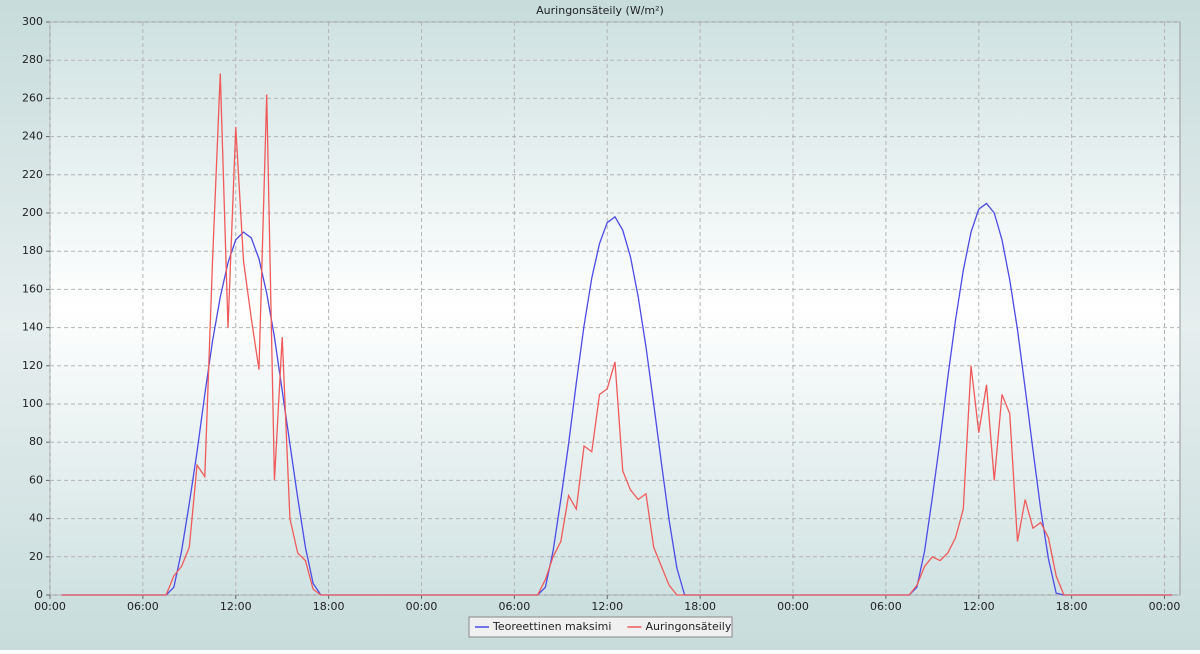  Describe the element at coordinates (32, 403) in the screenshot. I see `y-tick-label: 100` at that location.